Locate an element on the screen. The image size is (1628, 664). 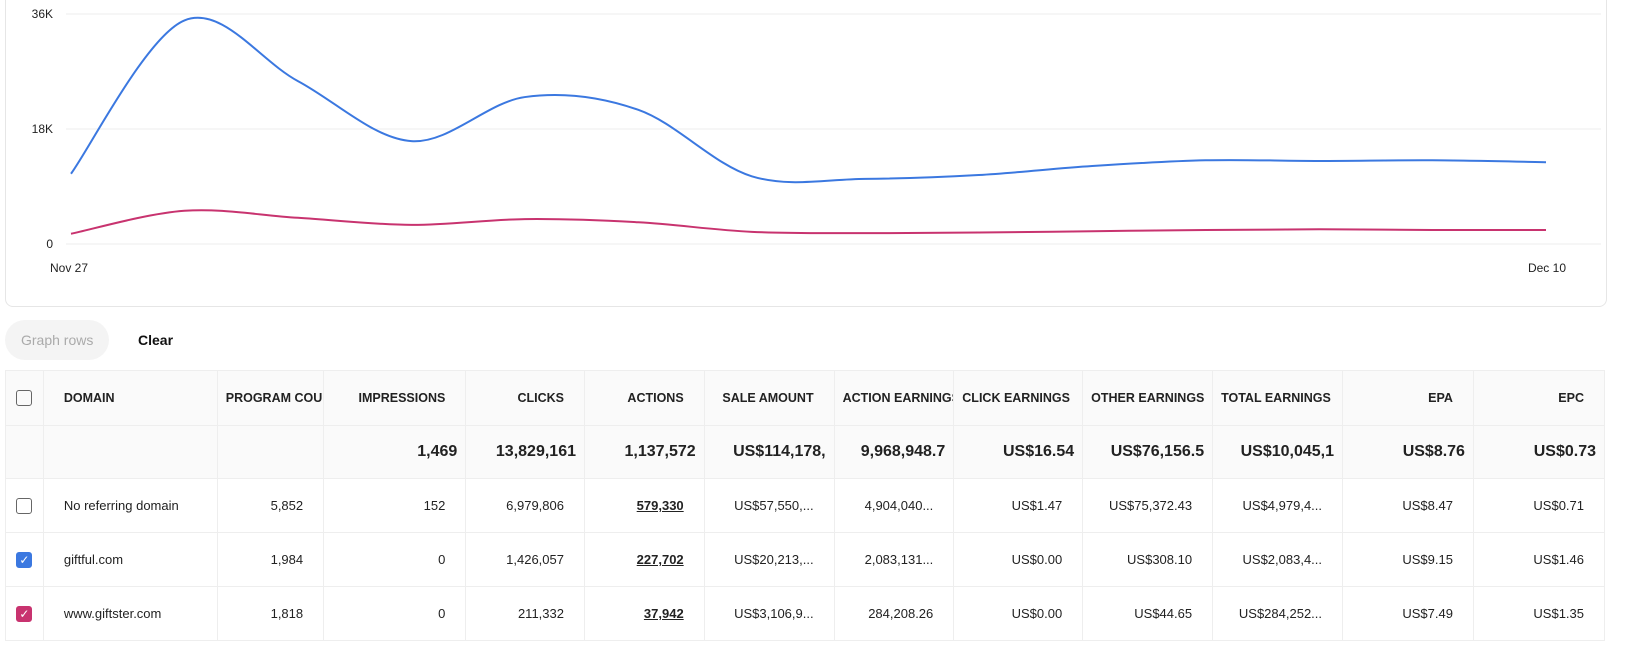
graph-rows-button: Graph rows is located at coordinates (57, 340).